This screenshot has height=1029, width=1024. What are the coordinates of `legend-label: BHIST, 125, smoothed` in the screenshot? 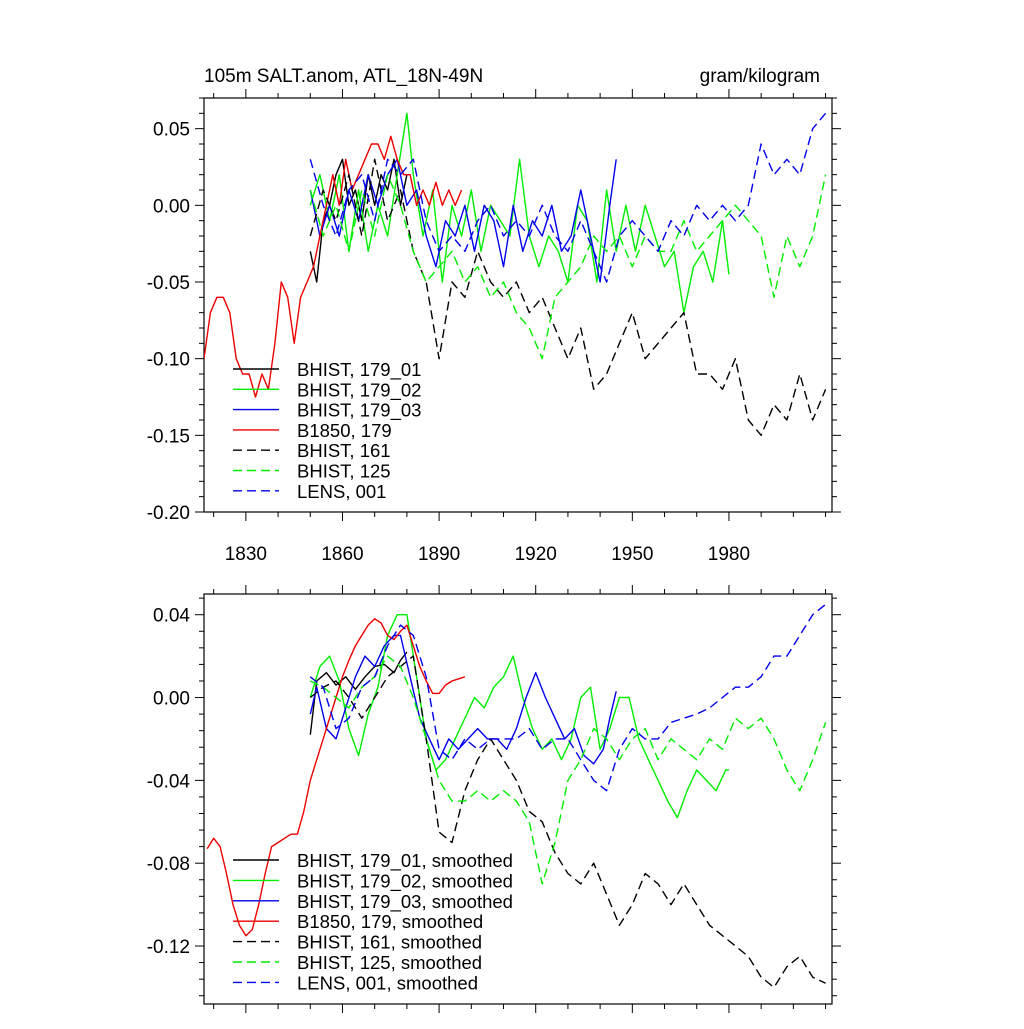 It's located at (389, 962).